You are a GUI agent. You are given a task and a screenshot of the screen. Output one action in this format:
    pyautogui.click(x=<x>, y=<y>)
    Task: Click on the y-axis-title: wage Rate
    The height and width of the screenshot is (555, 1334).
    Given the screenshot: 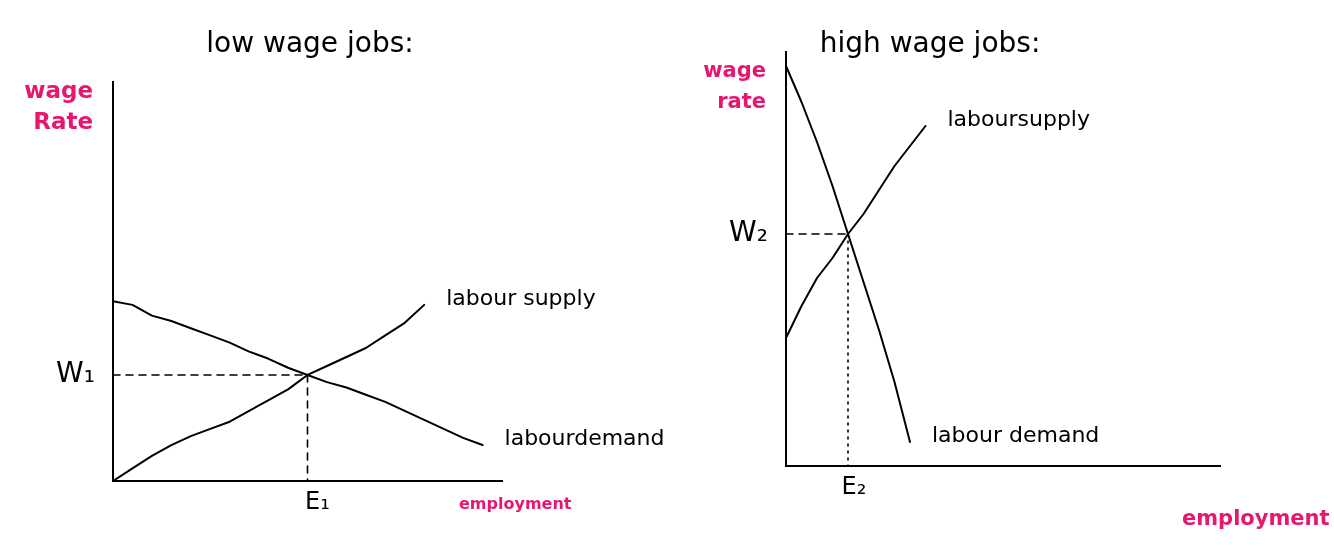 What is the action you would take?
    pyautogui.click(x=58, y=105)
    